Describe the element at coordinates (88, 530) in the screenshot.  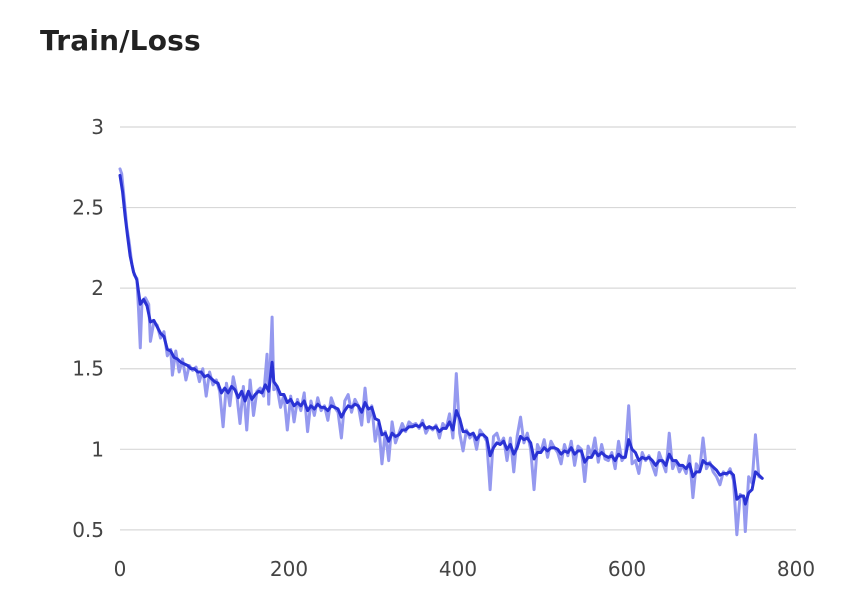
I see `y-tick-label-0: 0.5` at that location.